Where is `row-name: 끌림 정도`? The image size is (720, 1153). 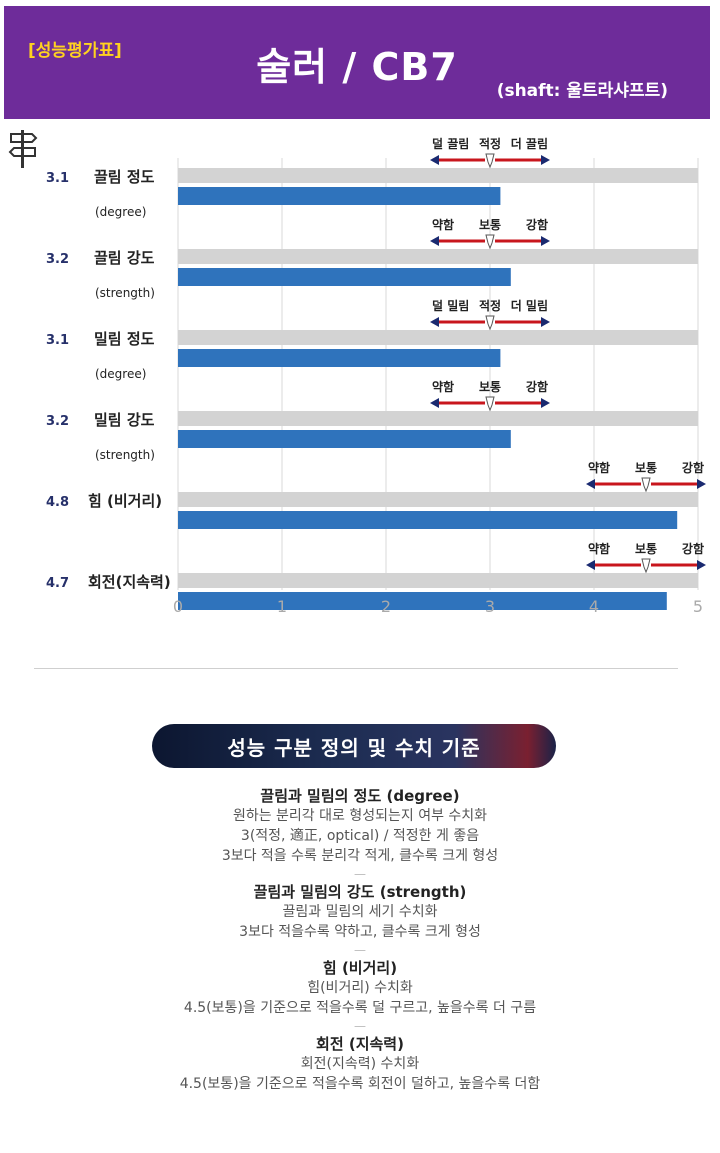
row-name: 끌림 정도 is located at coordinates (124, 177).